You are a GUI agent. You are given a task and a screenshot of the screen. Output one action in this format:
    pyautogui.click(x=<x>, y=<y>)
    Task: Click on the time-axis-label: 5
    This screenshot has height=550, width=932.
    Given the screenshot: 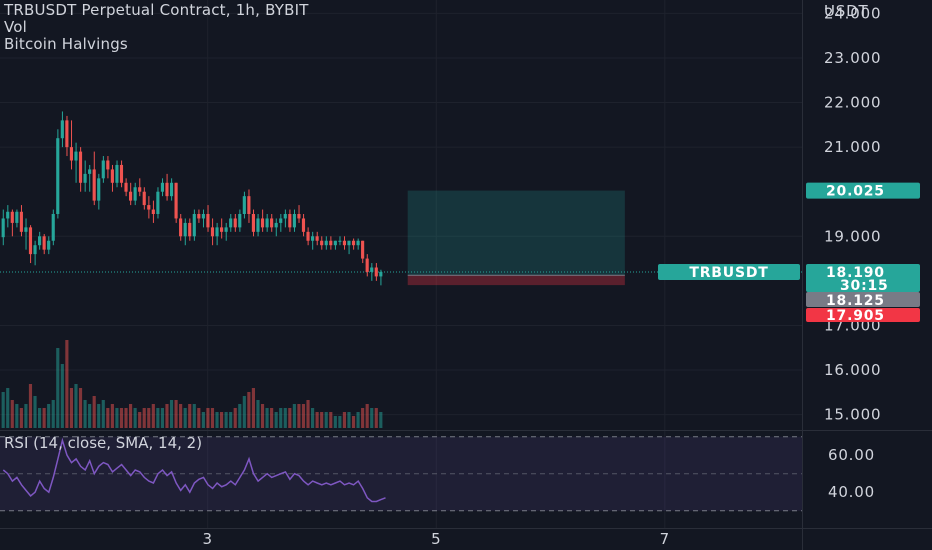 What is the action you would take?
    pyautogui.click(x=436, y=539)
    